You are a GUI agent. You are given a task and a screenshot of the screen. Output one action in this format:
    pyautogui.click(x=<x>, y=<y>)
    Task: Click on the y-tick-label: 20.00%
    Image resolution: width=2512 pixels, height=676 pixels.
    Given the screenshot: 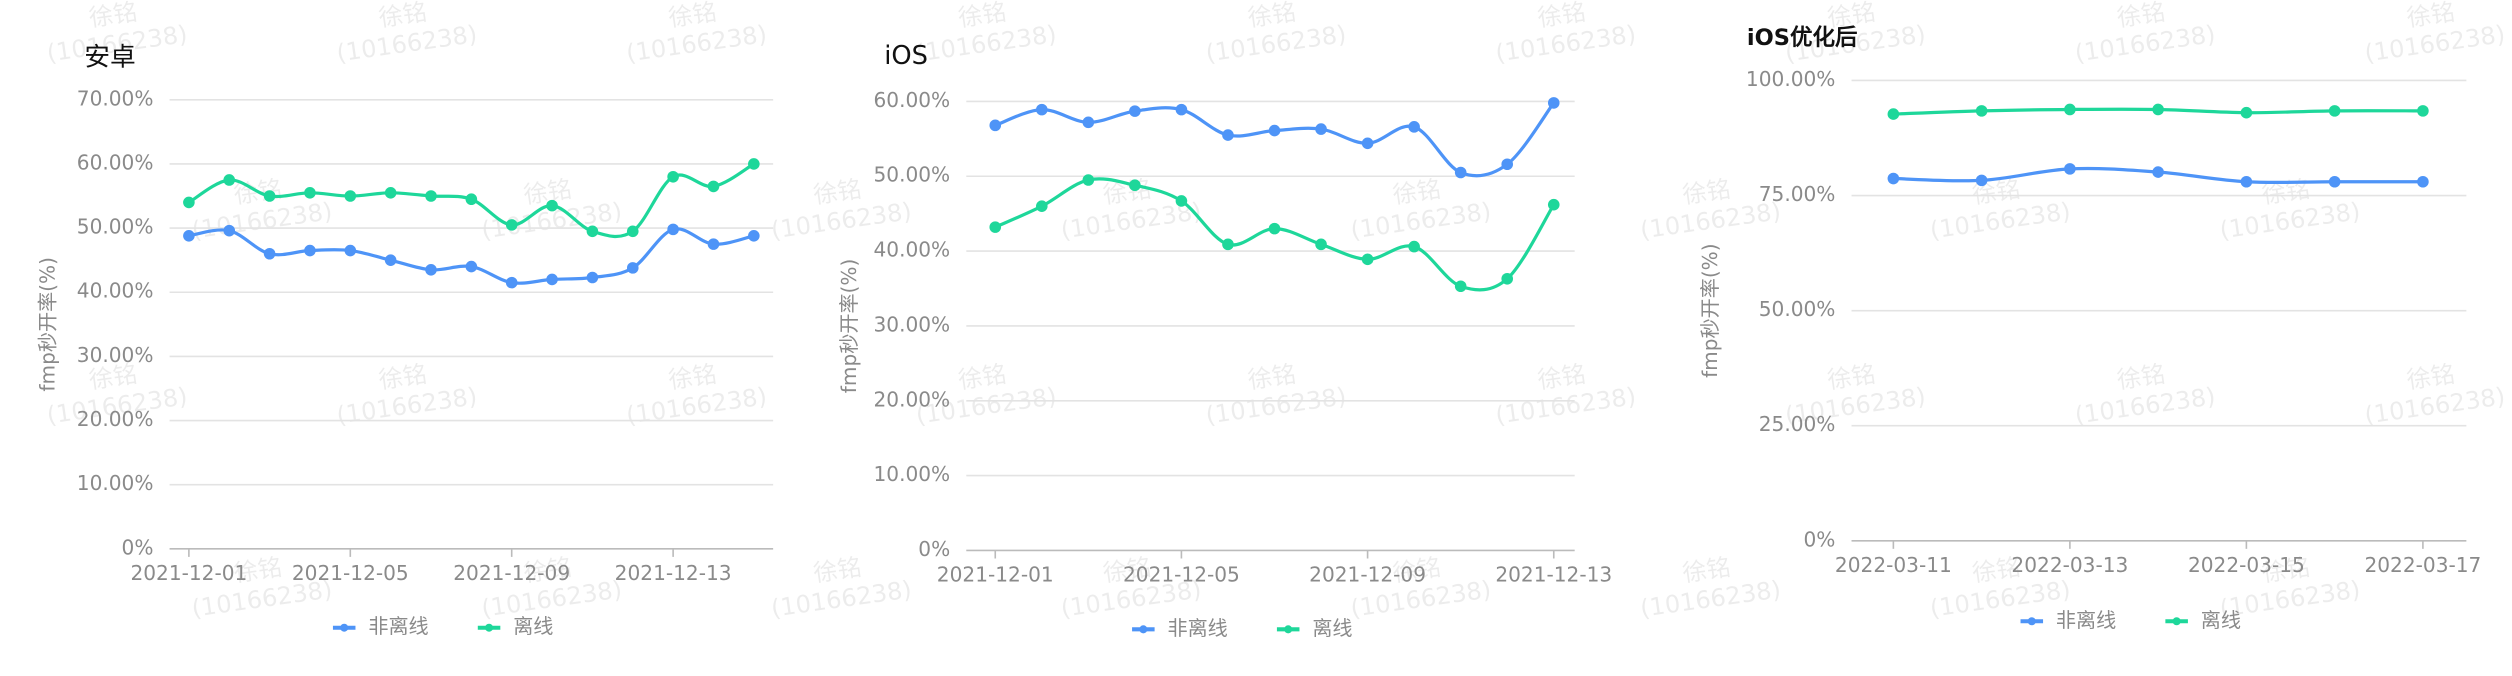 What is the action you would take?
    pyautogui.click(x=115, y=419)
    